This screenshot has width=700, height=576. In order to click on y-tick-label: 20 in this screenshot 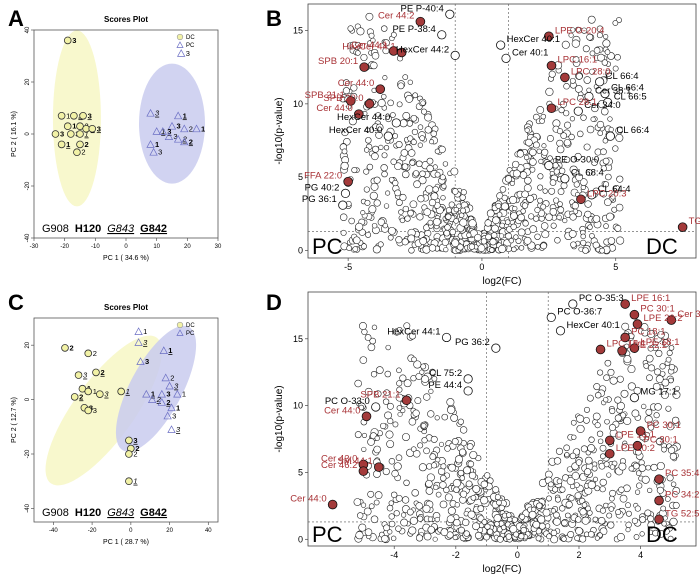, I will do `click(28, 81)`.